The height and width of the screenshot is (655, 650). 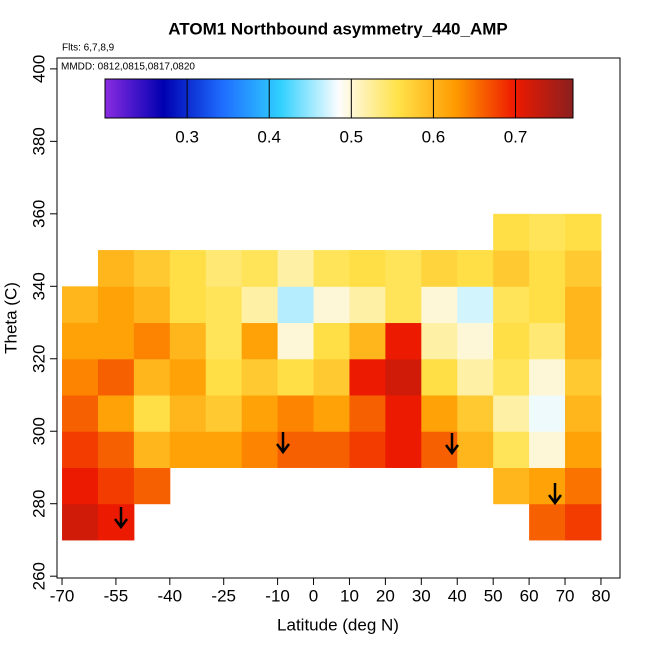 I want to click on x-tick-label: 80, so click(x=600, y=595).